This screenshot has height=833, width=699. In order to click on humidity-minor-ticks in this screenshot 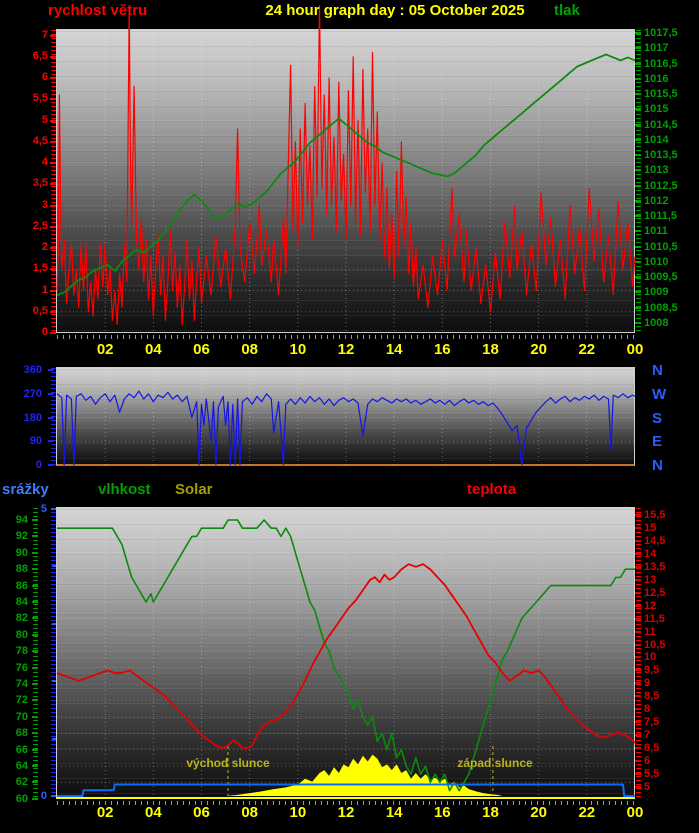, I will do `click(35, 653)`.